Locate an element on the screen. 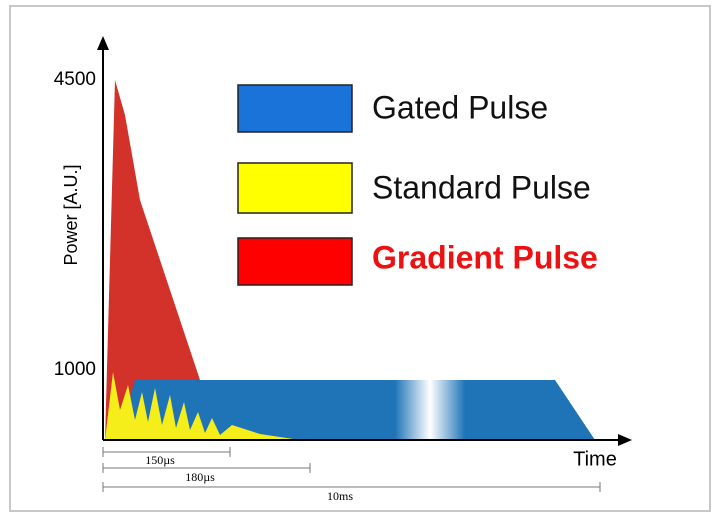 This screenshot has height=520, width=715. legend-label: Gated Pulse is located at coordinates (460, 107).